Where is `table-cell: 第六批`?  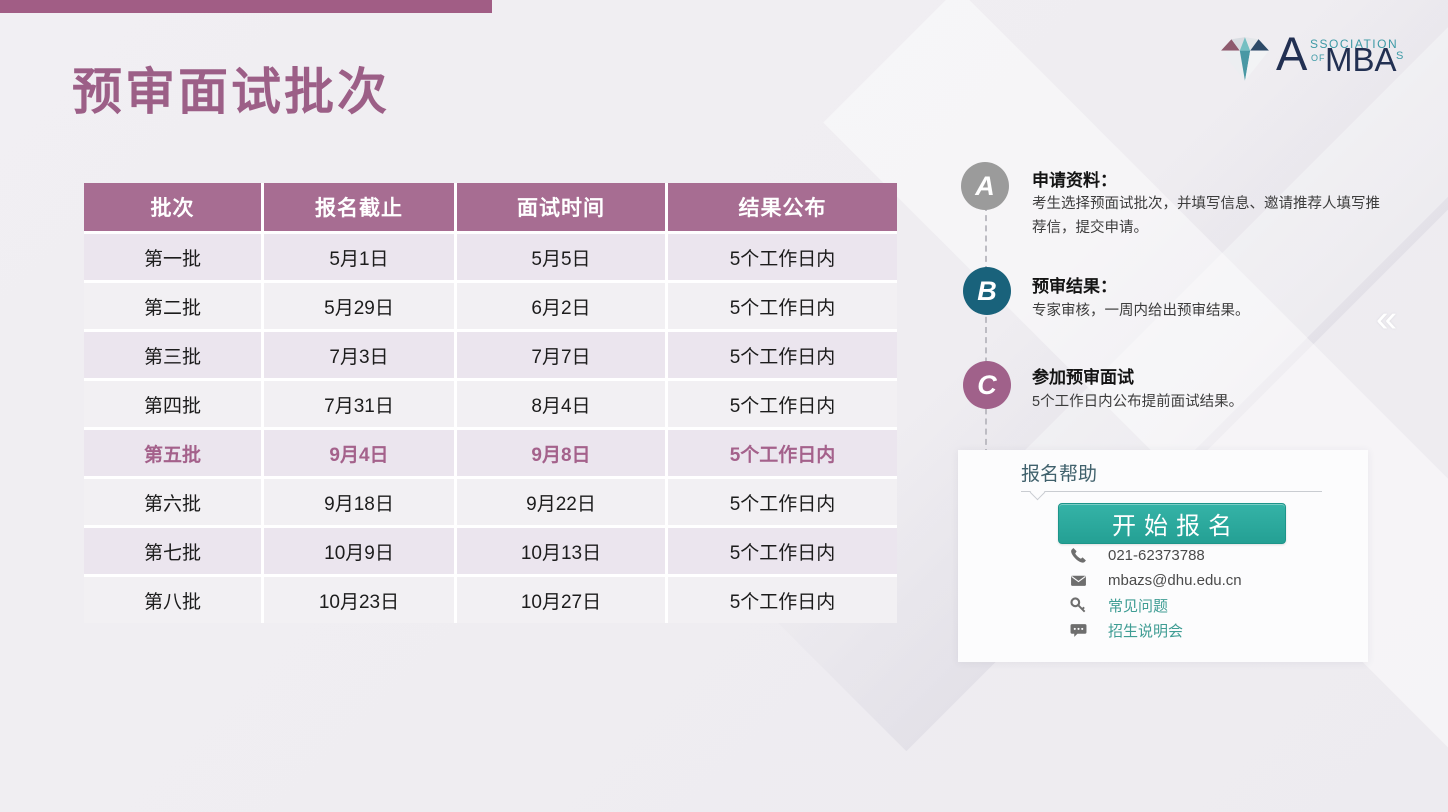 table-cell: 第六批 is located at coordinates (172, 502).